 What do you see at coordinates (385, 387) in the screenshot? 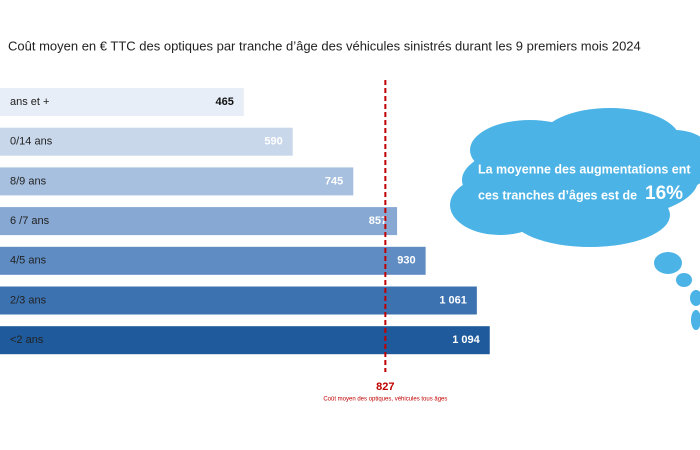
I see `reference-label: 827` at bounding box center [385, 387].